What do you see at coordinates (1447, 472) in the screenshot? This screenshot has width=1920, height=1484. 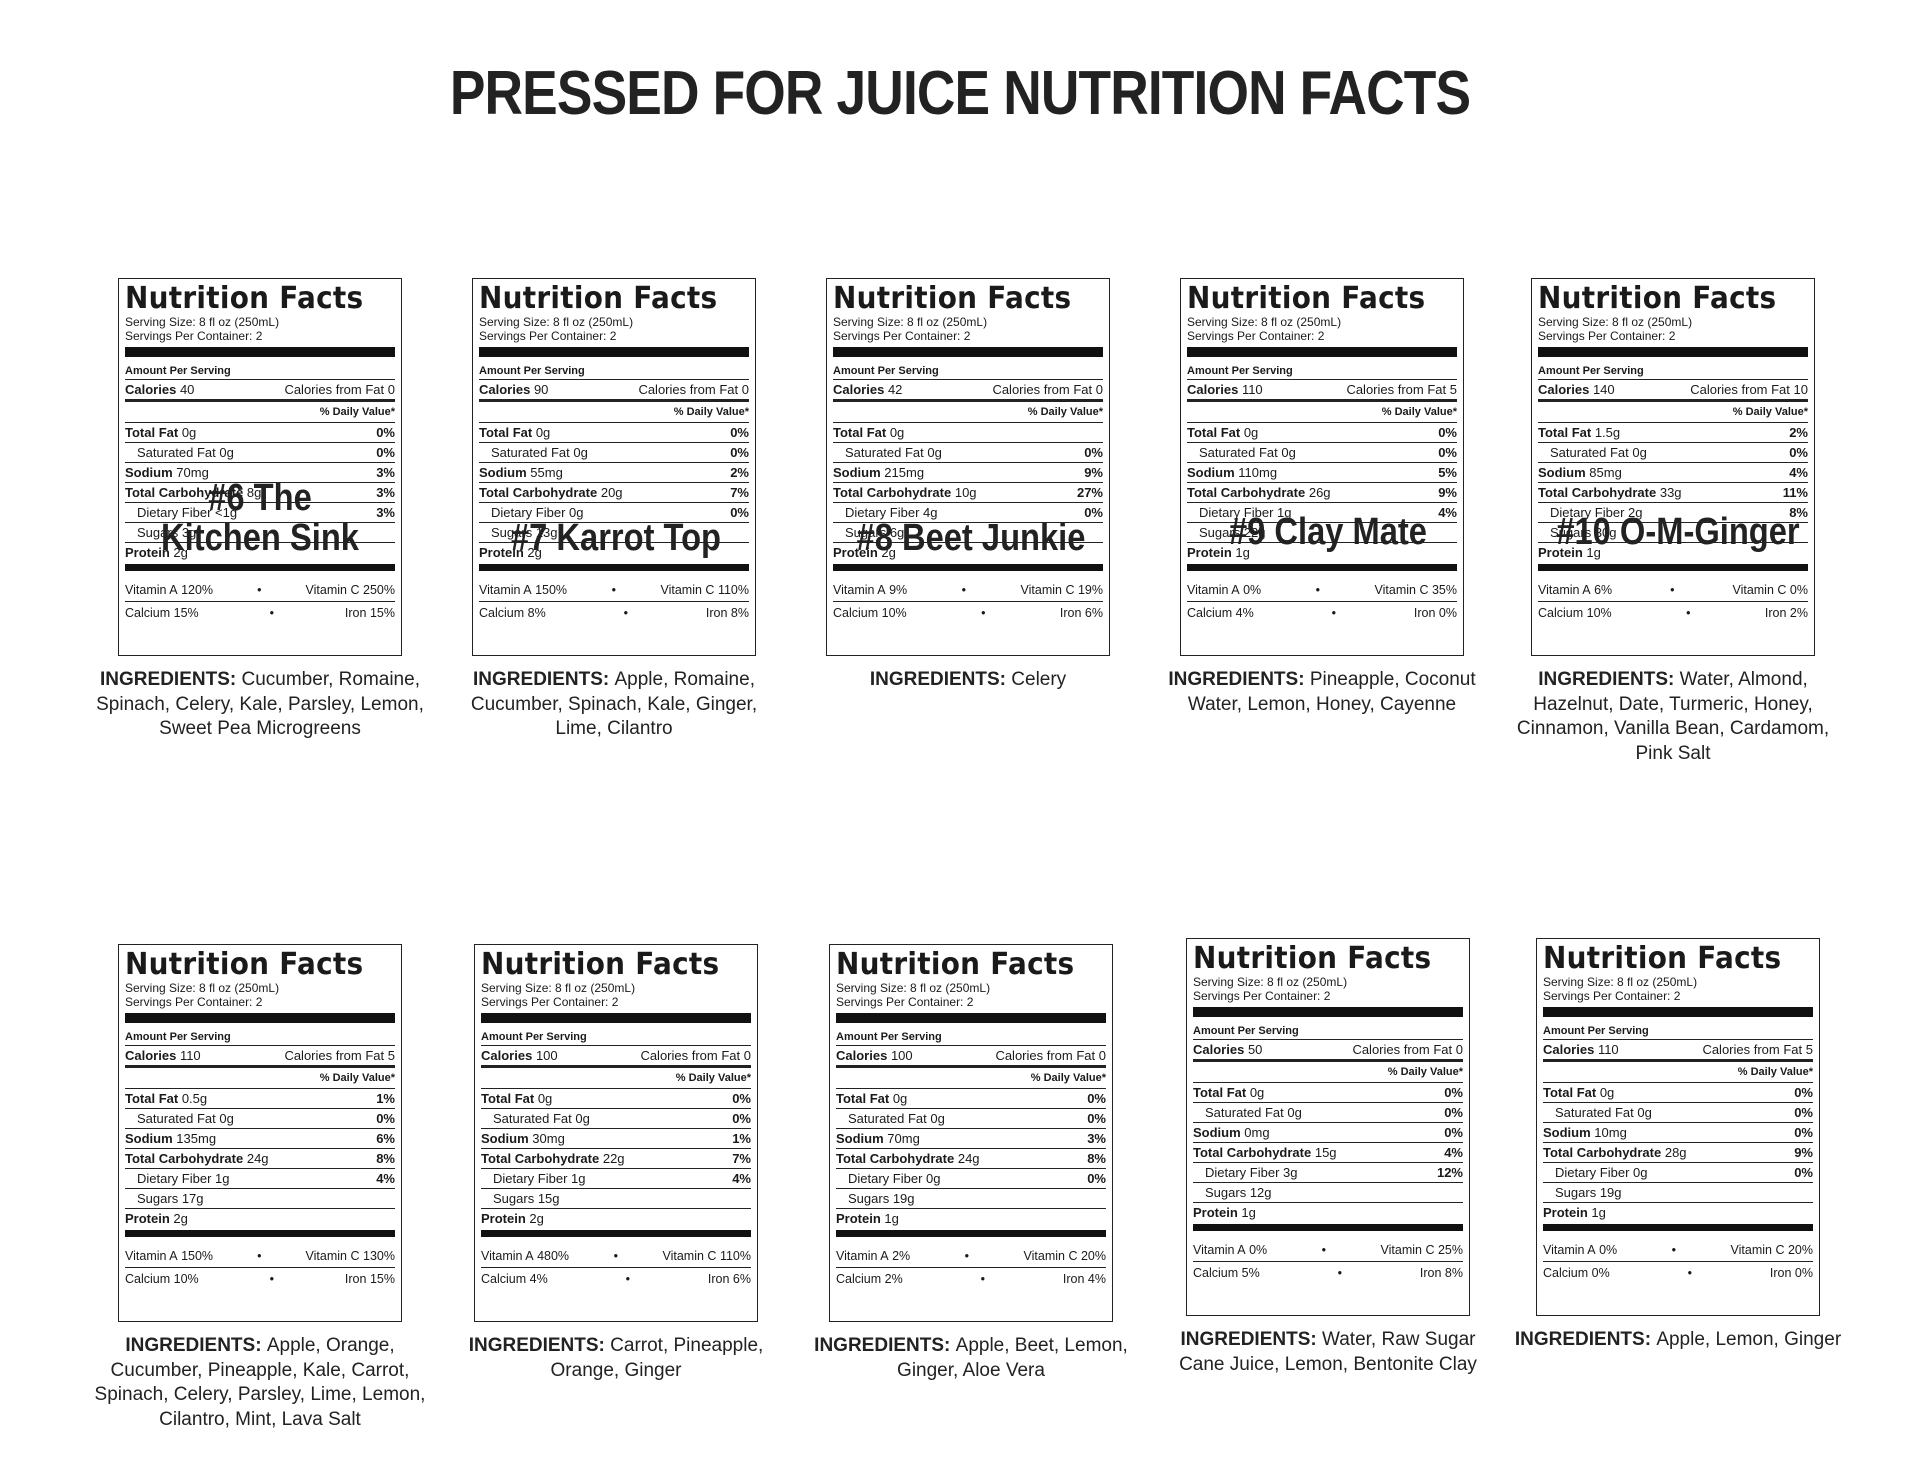 I see `sodium-dv: 5%` at bounding box center [1447, 472].